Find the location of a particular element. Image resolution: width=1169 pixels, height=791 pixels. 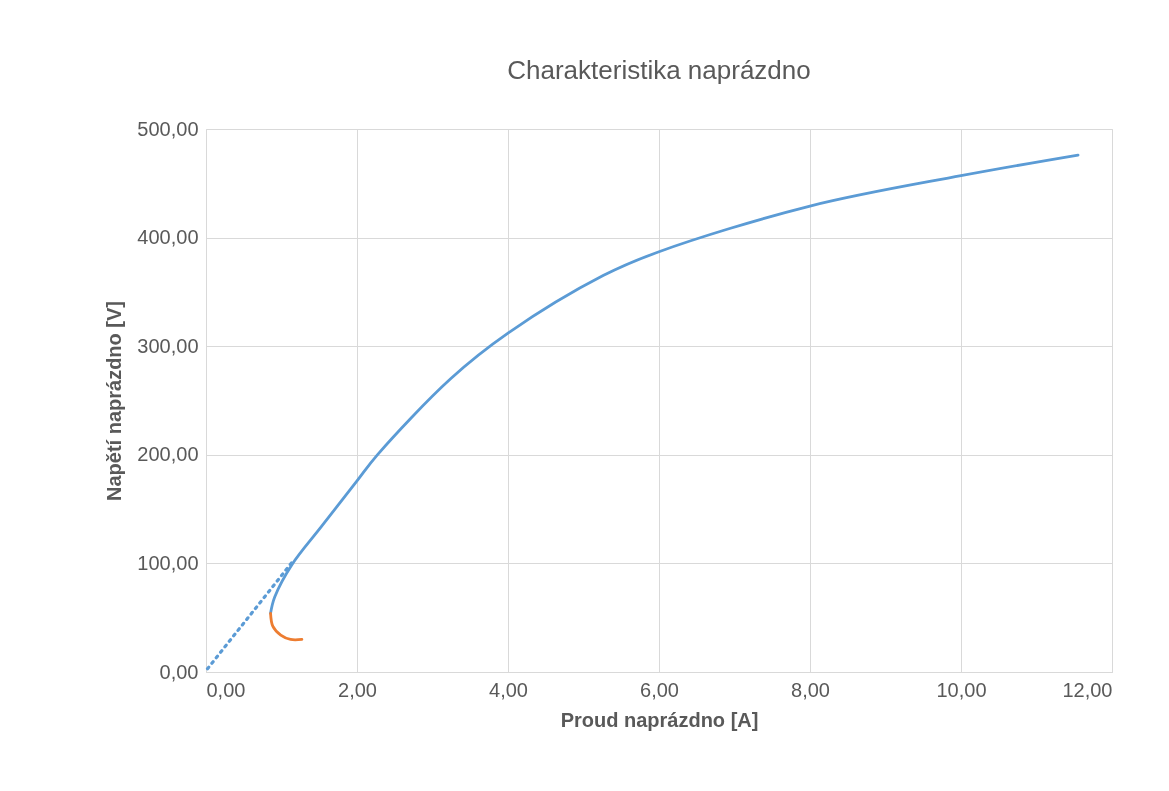

y-tick-label: 100,00 is located at coordinates (168, 562).